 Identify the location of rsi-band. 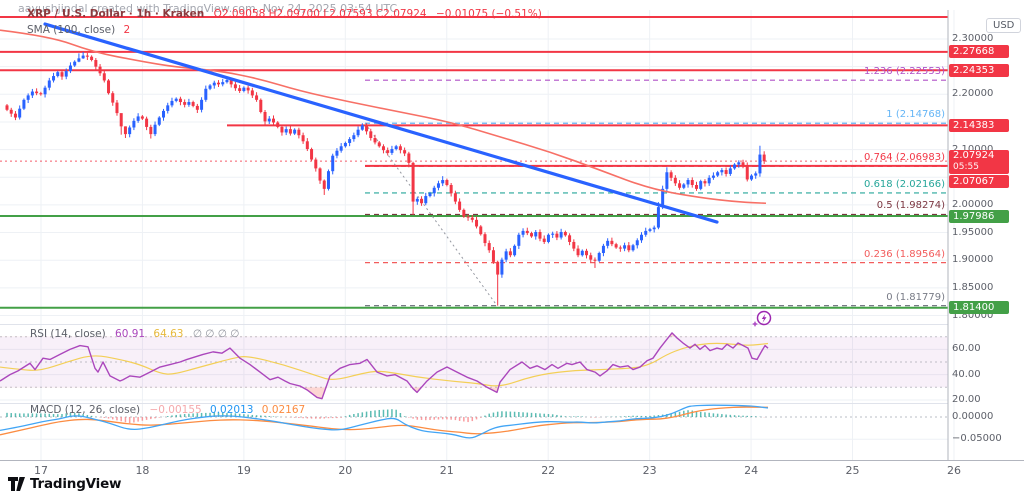
(474, 362).